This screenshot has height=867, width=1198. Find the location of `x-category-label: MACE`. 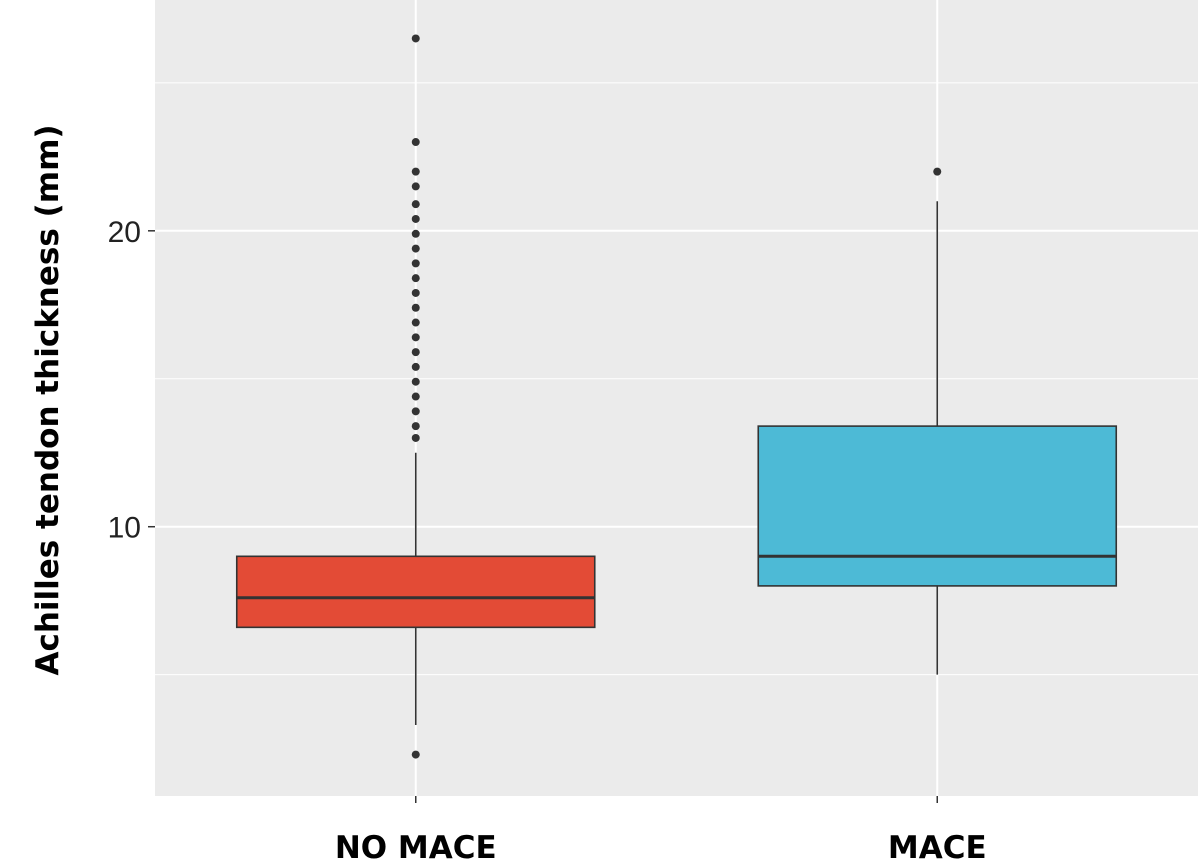

x-category-label: MACE is located at coordinates (937, 848).